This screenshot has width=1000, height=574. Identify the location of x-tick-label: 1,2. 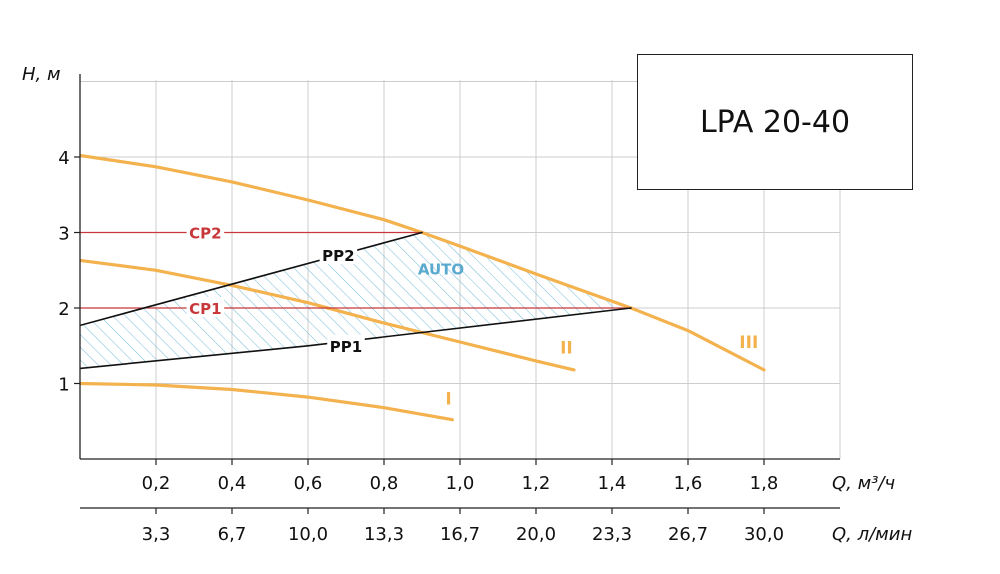
(536, 483).